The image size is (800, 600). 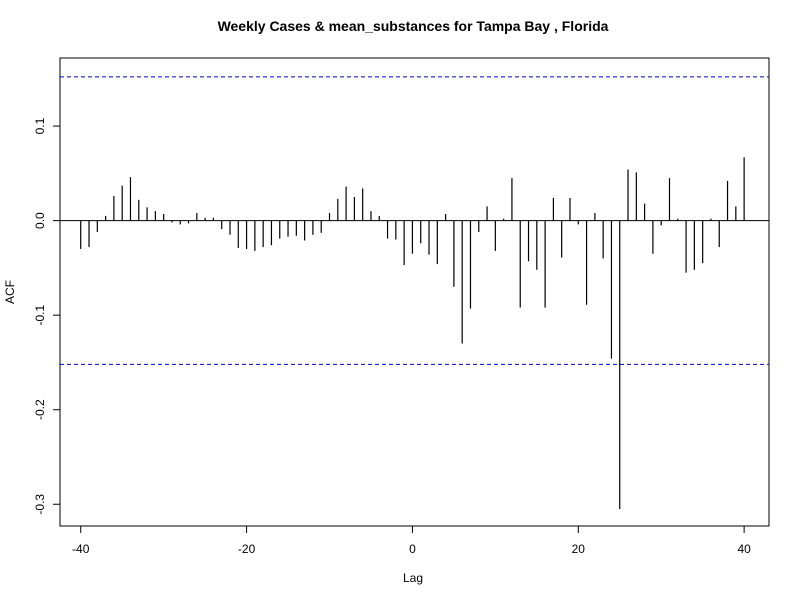 What do you see at coordinates (40, 409) in the screenshot?
I see `y-tick-label: -0.2` at bounding box center [40, 409].